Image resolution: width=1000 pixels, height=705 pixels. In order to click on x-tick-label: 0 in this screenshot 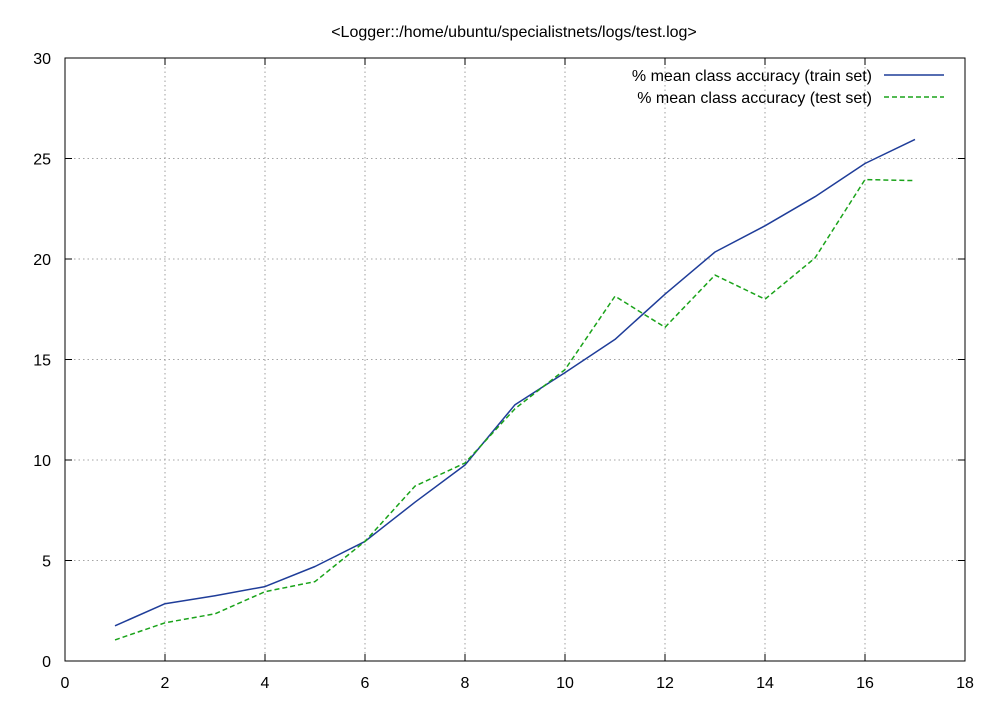, I will do `click(65, 683)`.